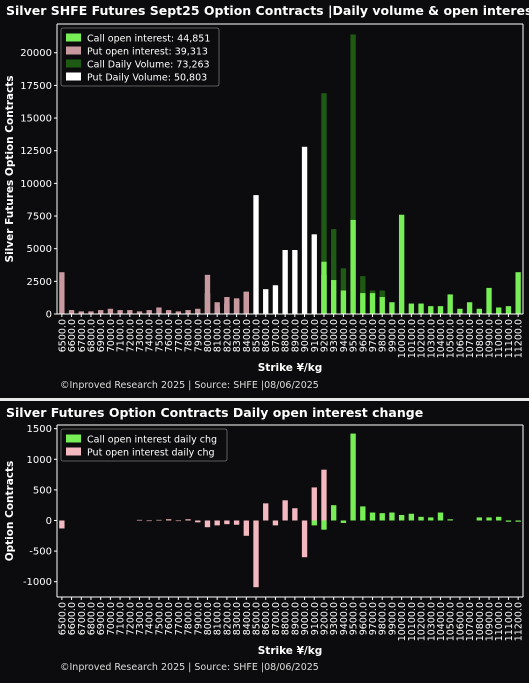 The image size is (529, 683). What do you see at coordinates (148, 39) in the screenshot?
I see `legend-label: Call open interest: 44,851` at bounding box center [148, 39].